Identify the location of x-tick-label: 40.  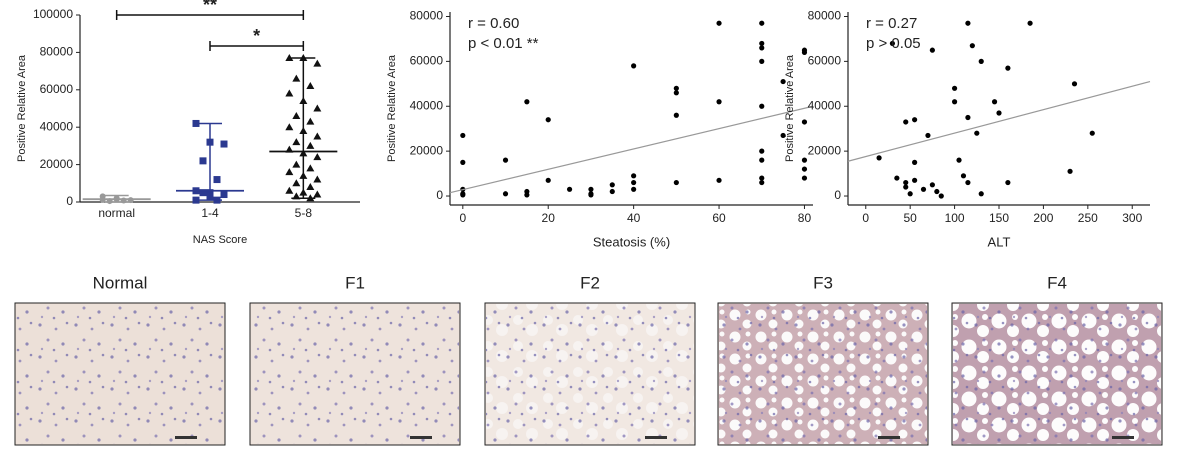
(634, 218).